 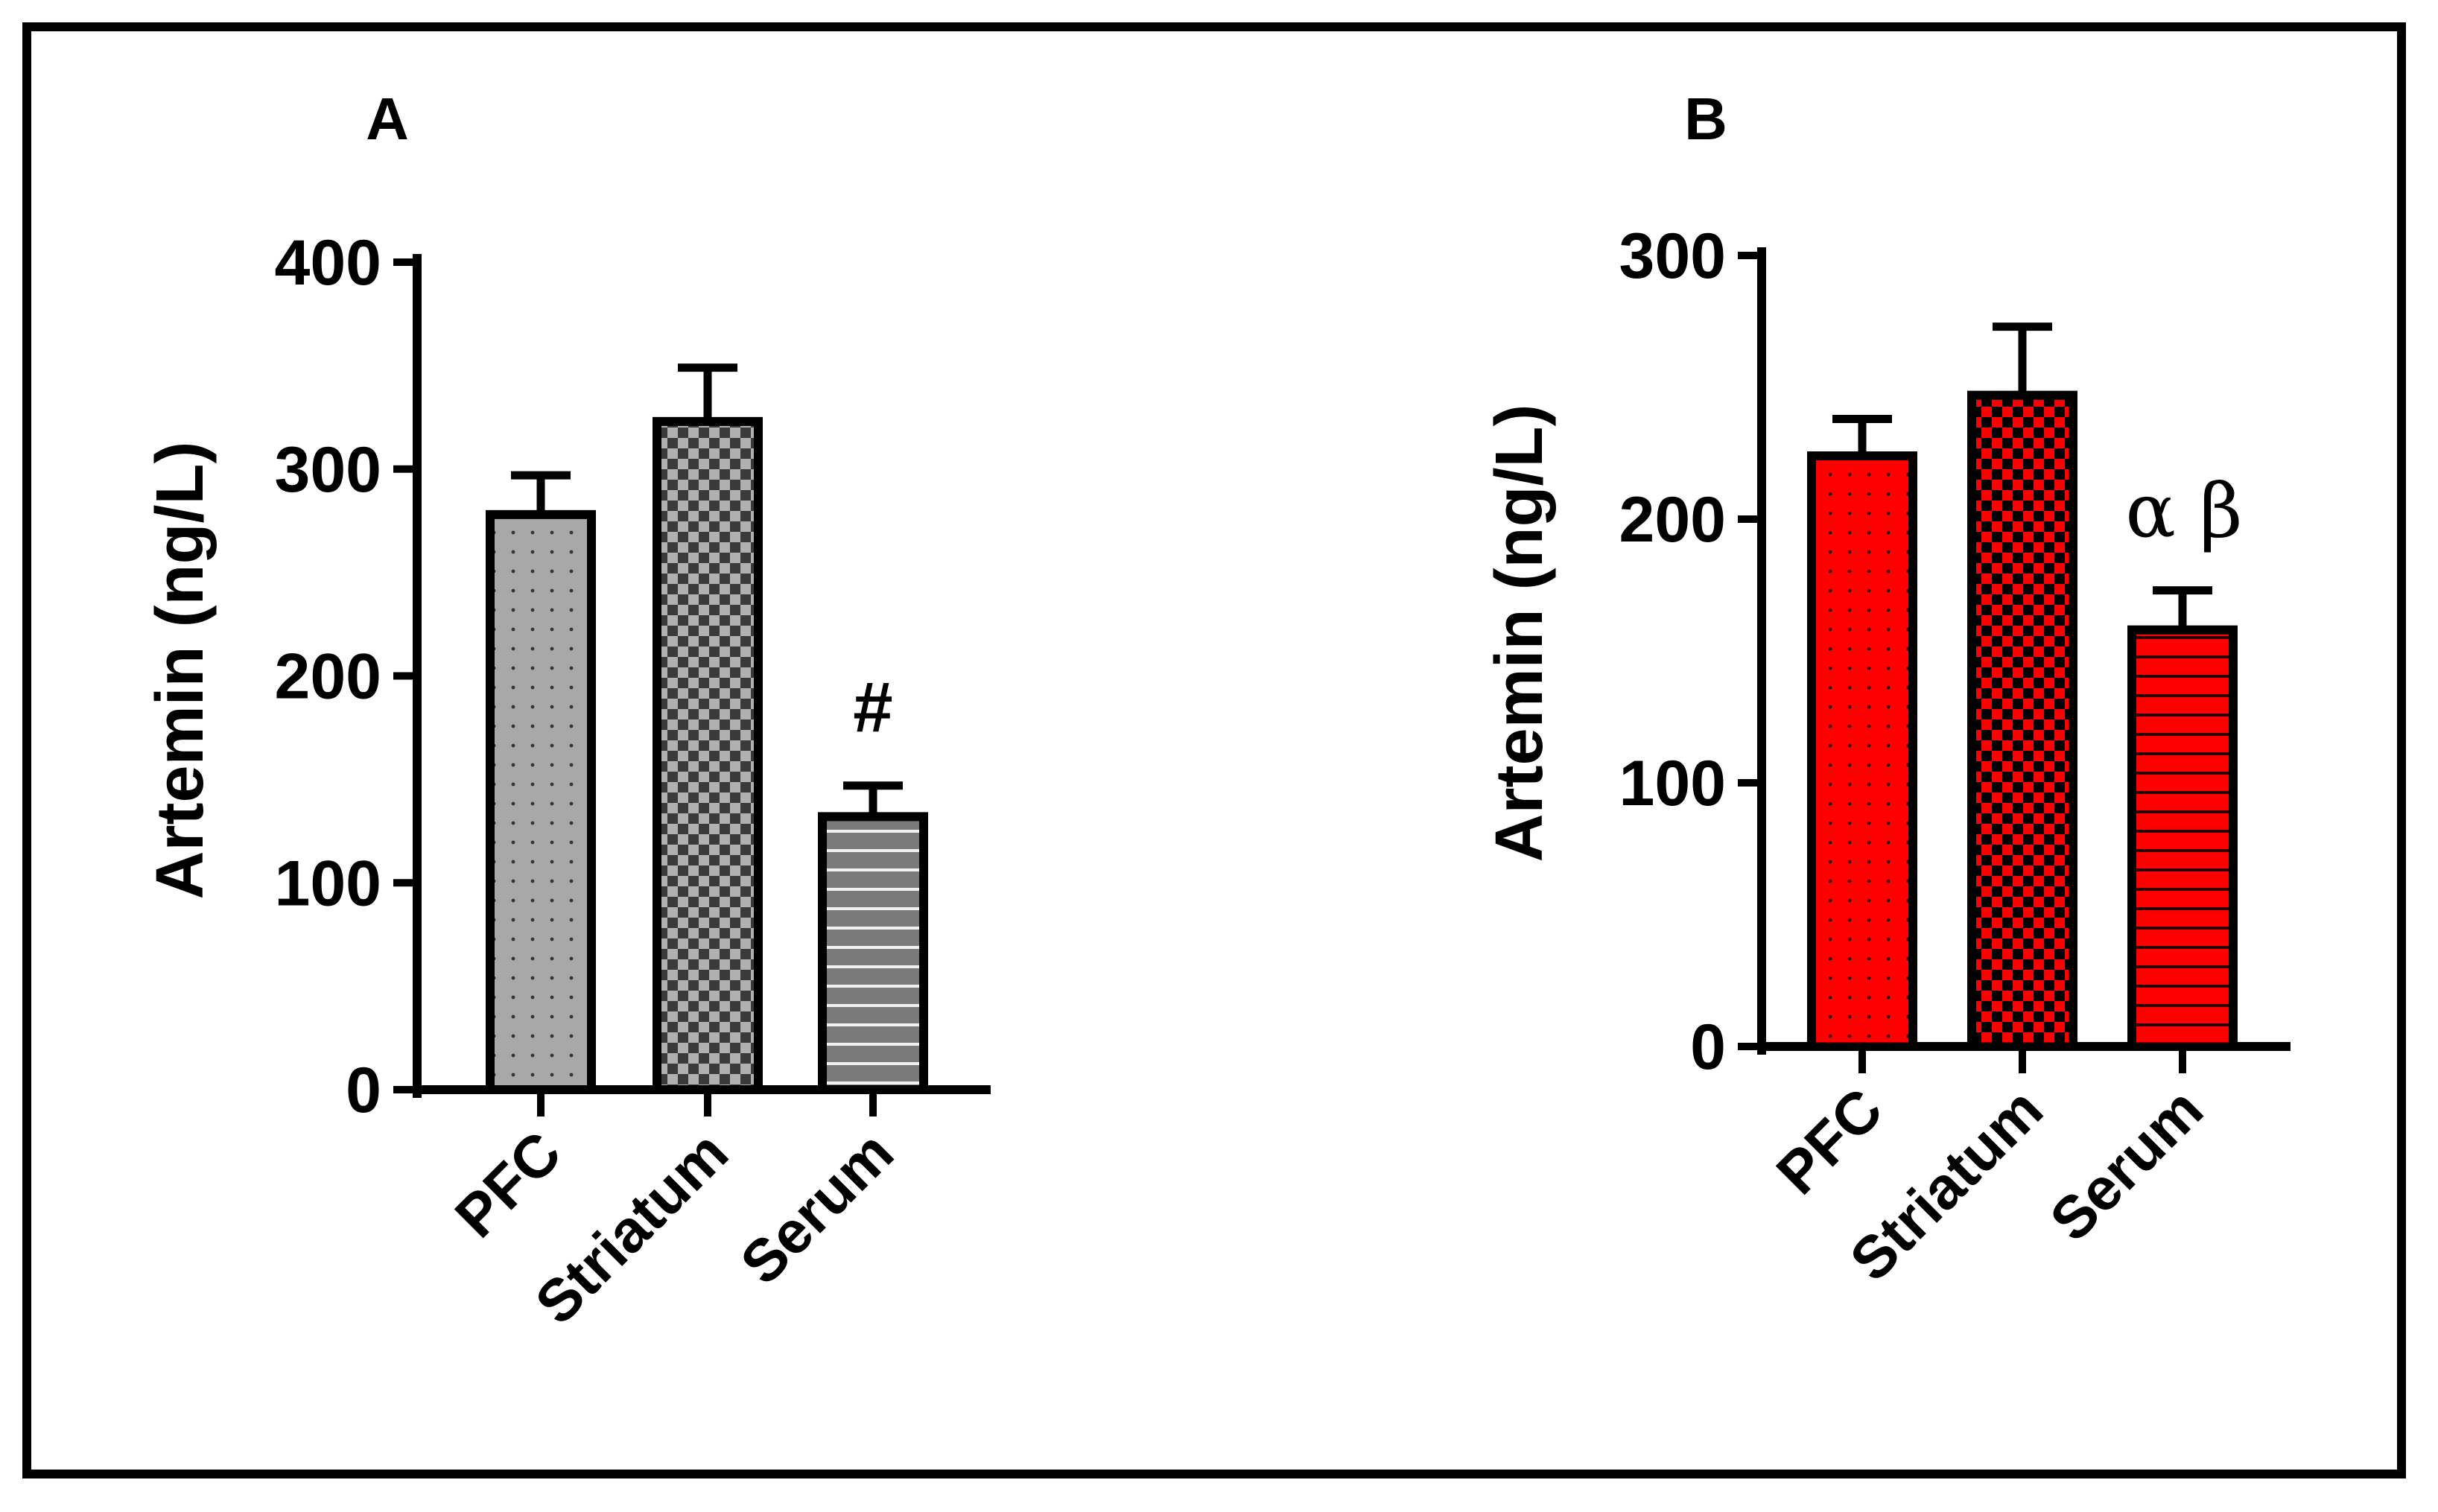 What do you see at coordinates (1862, 751) in the screenshot?
I see `panel-b-bar-pfc` at bounding box center [1862, 751].